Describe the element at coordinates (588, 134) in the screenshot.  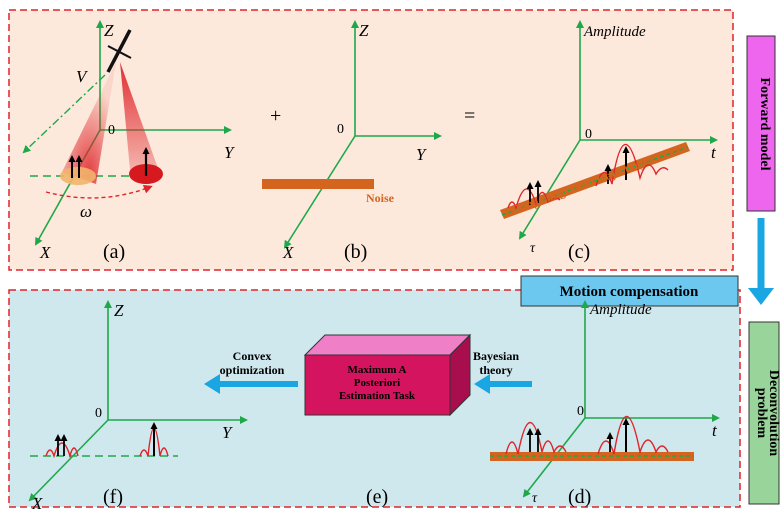
I see `panel-c-origin: 0` at that location.